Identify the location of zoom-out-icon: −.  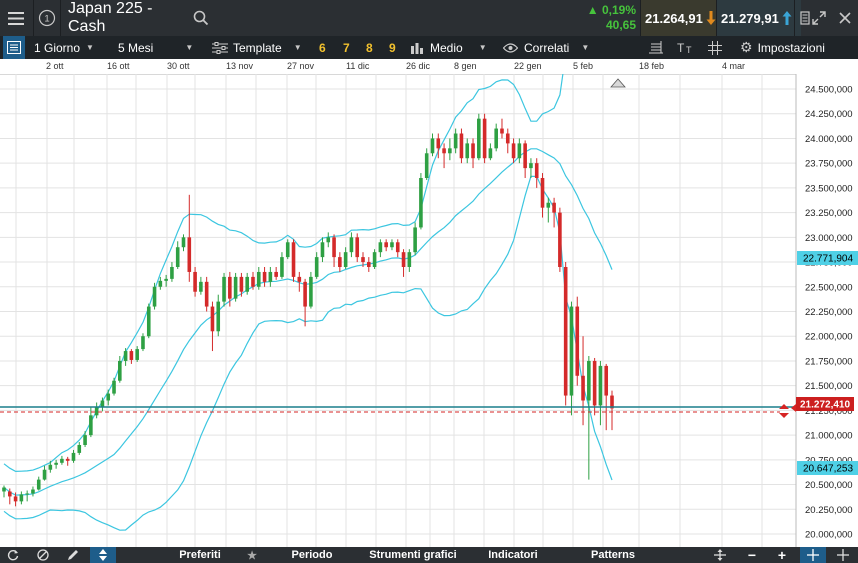
(752, 555).